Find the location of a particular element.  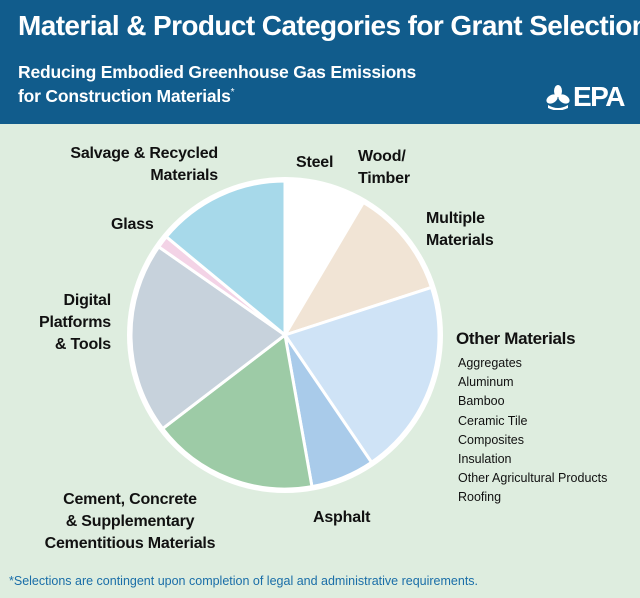

other-materials-item: Other Agricultural Products is located at coordinates (533, 478).